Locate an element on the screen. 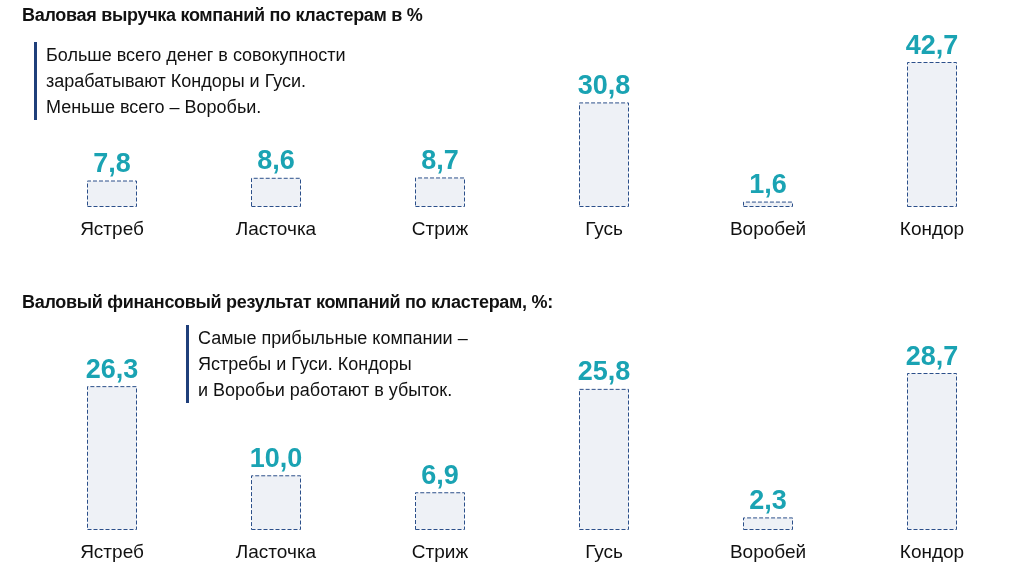  data-label: 2,3 is located at coordinates (768, 499).